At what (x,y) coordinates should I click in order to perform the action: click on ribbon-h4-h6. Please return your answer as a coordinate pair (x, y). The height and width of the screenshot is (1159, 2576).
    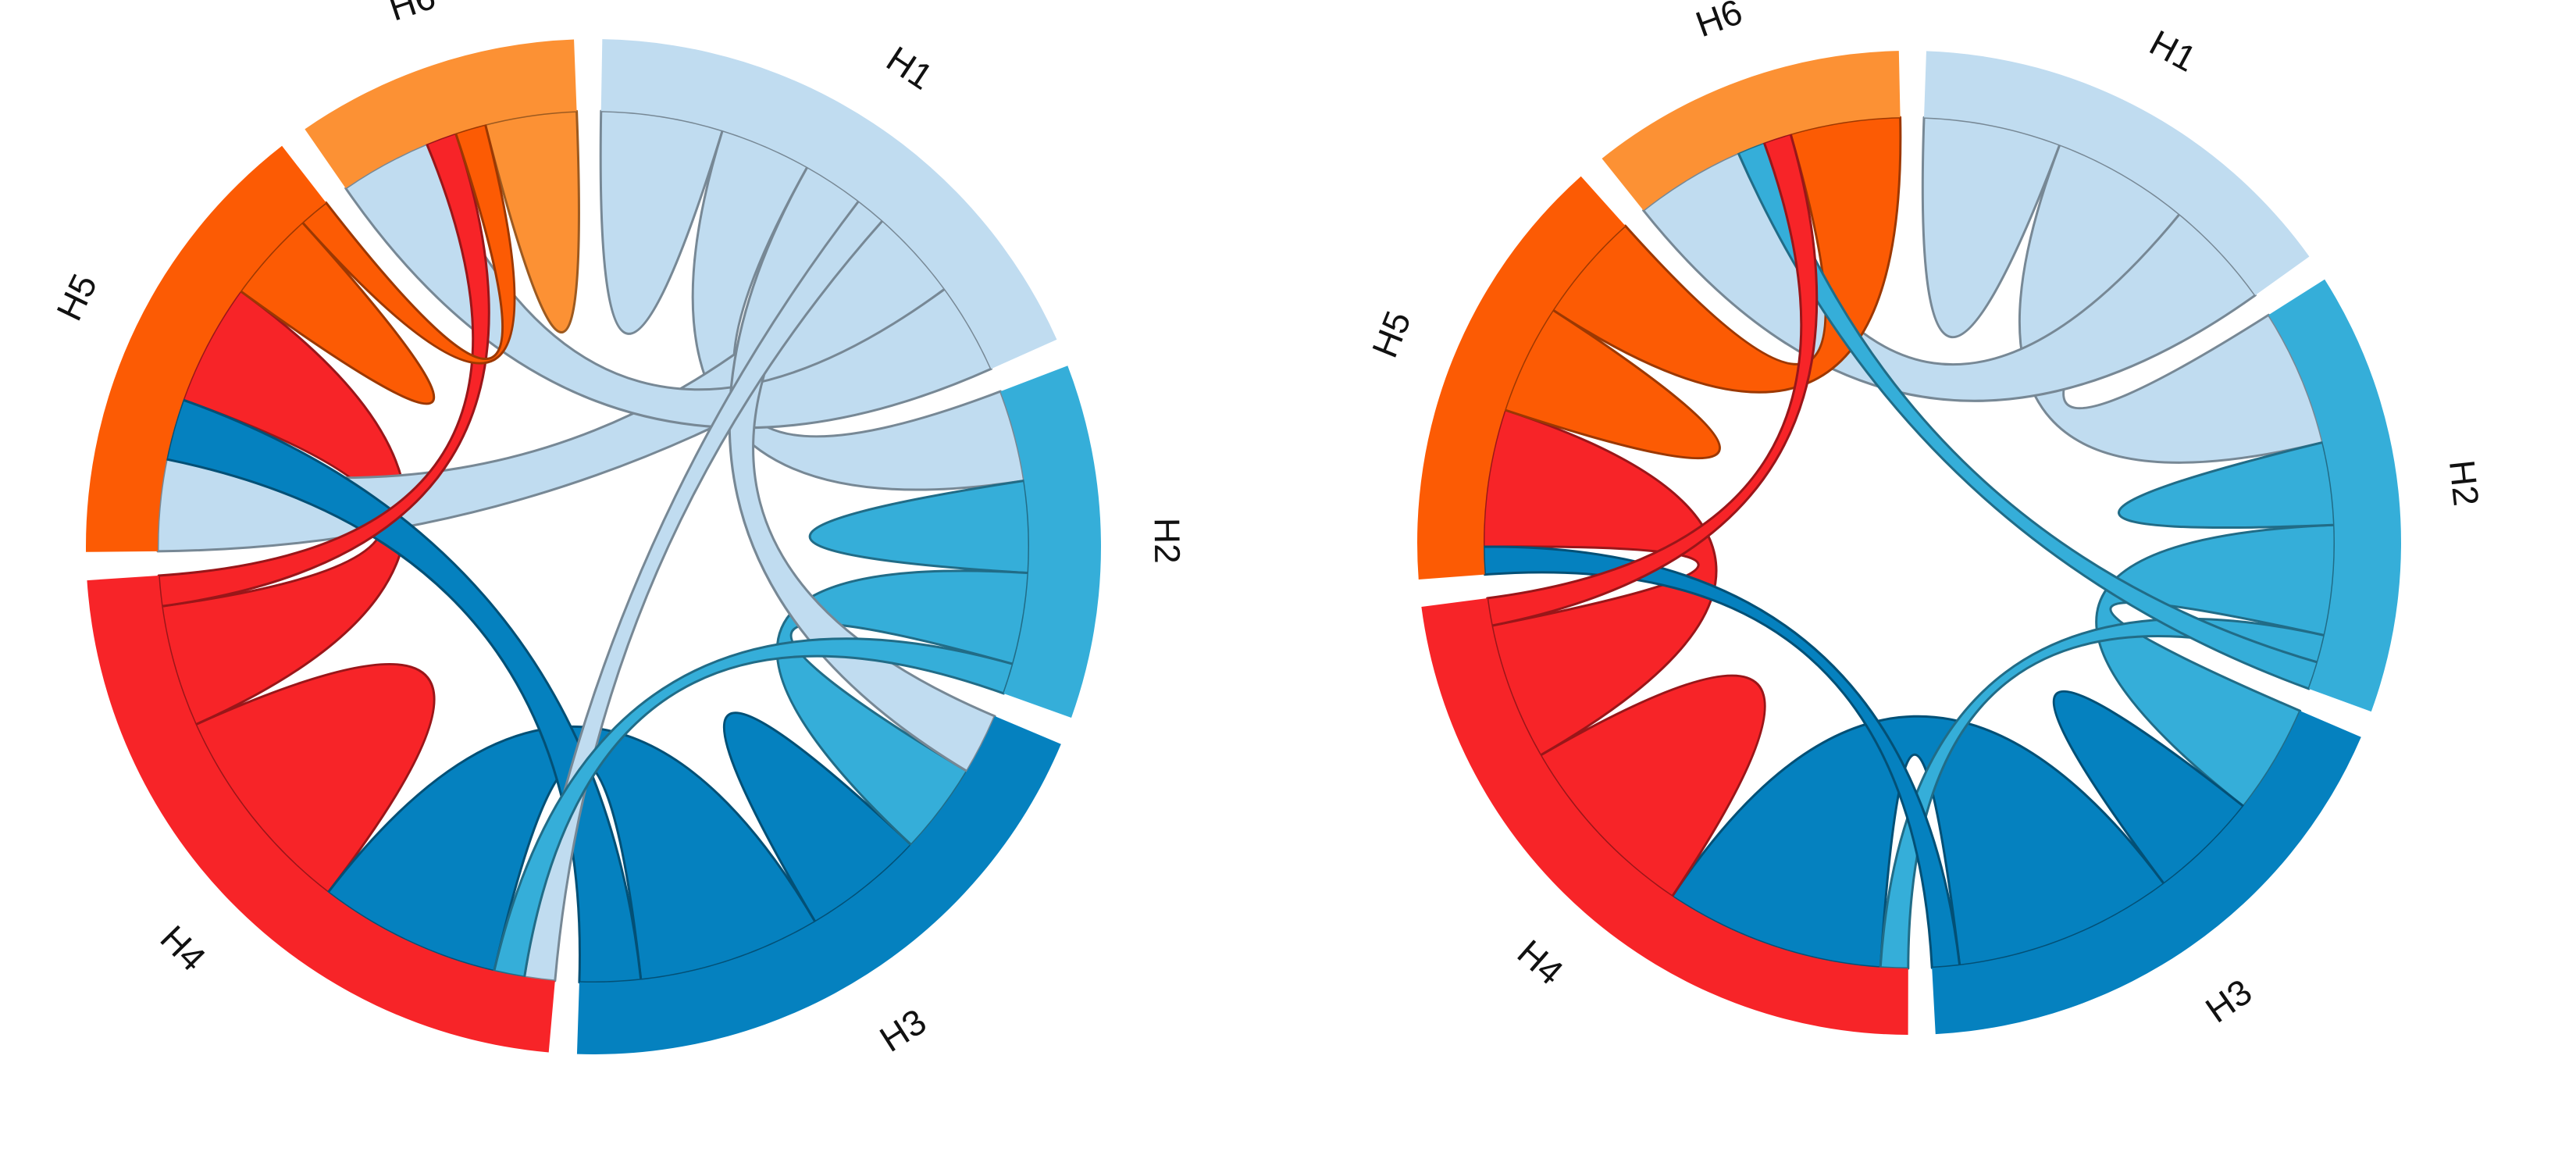
    Looking at the image, I should click on (1652, 380).